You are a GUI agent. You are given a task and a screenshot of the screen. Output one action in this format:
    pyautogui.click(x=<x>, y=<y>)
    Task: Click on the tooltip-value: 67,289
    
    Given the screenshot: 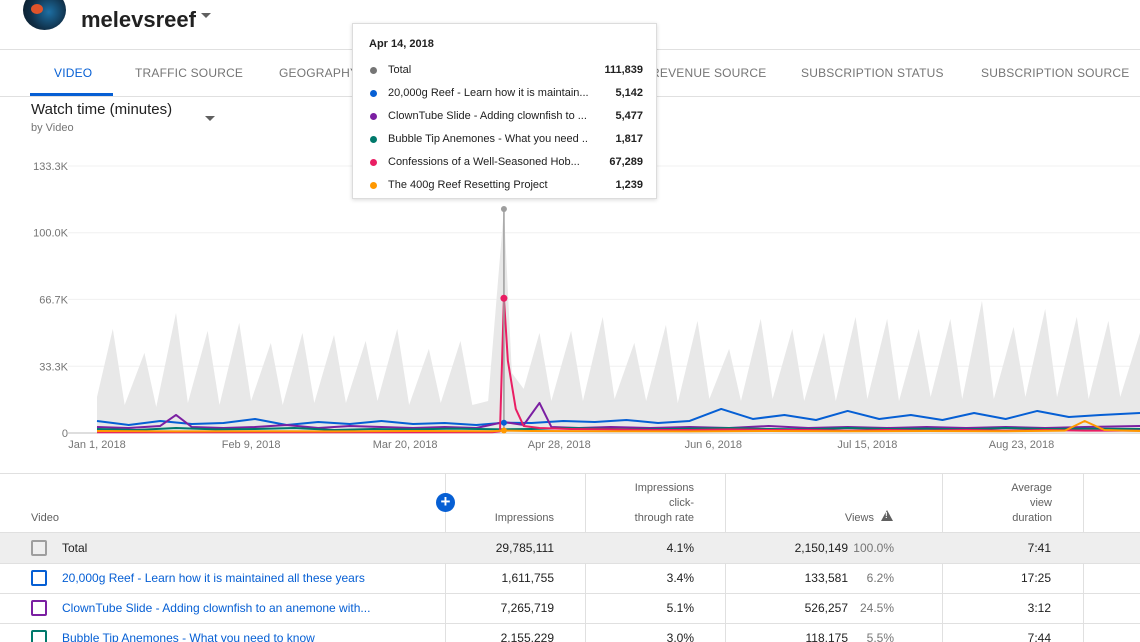 What is the action you would take?
    pyautogui.click(x=626, y=162)
    